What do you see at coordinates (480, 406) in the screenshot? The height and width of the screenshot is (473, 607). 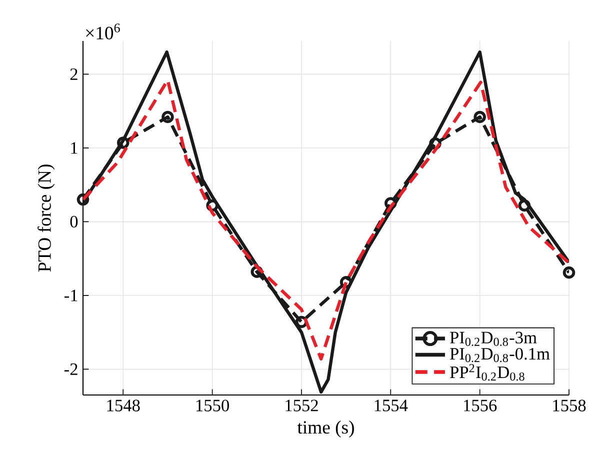 I see `x-tick-label: 1556` at bounding box center [480, 406].